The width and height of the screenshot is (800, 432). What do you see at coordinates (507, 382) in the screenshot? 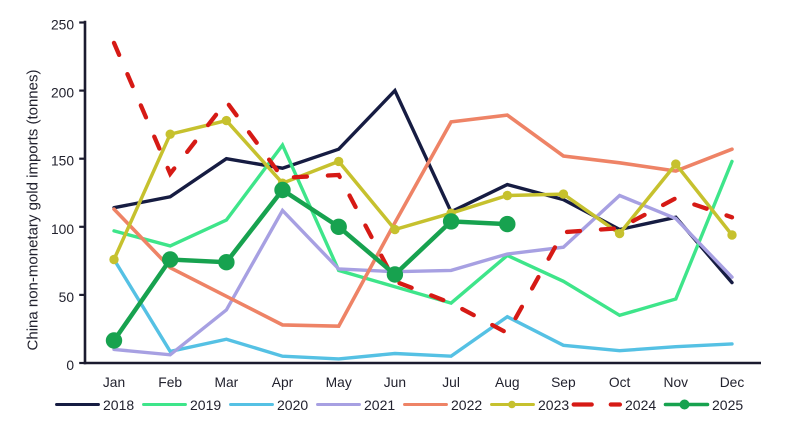
I see `svg-text: Aug` at bounding box center [507, 382].